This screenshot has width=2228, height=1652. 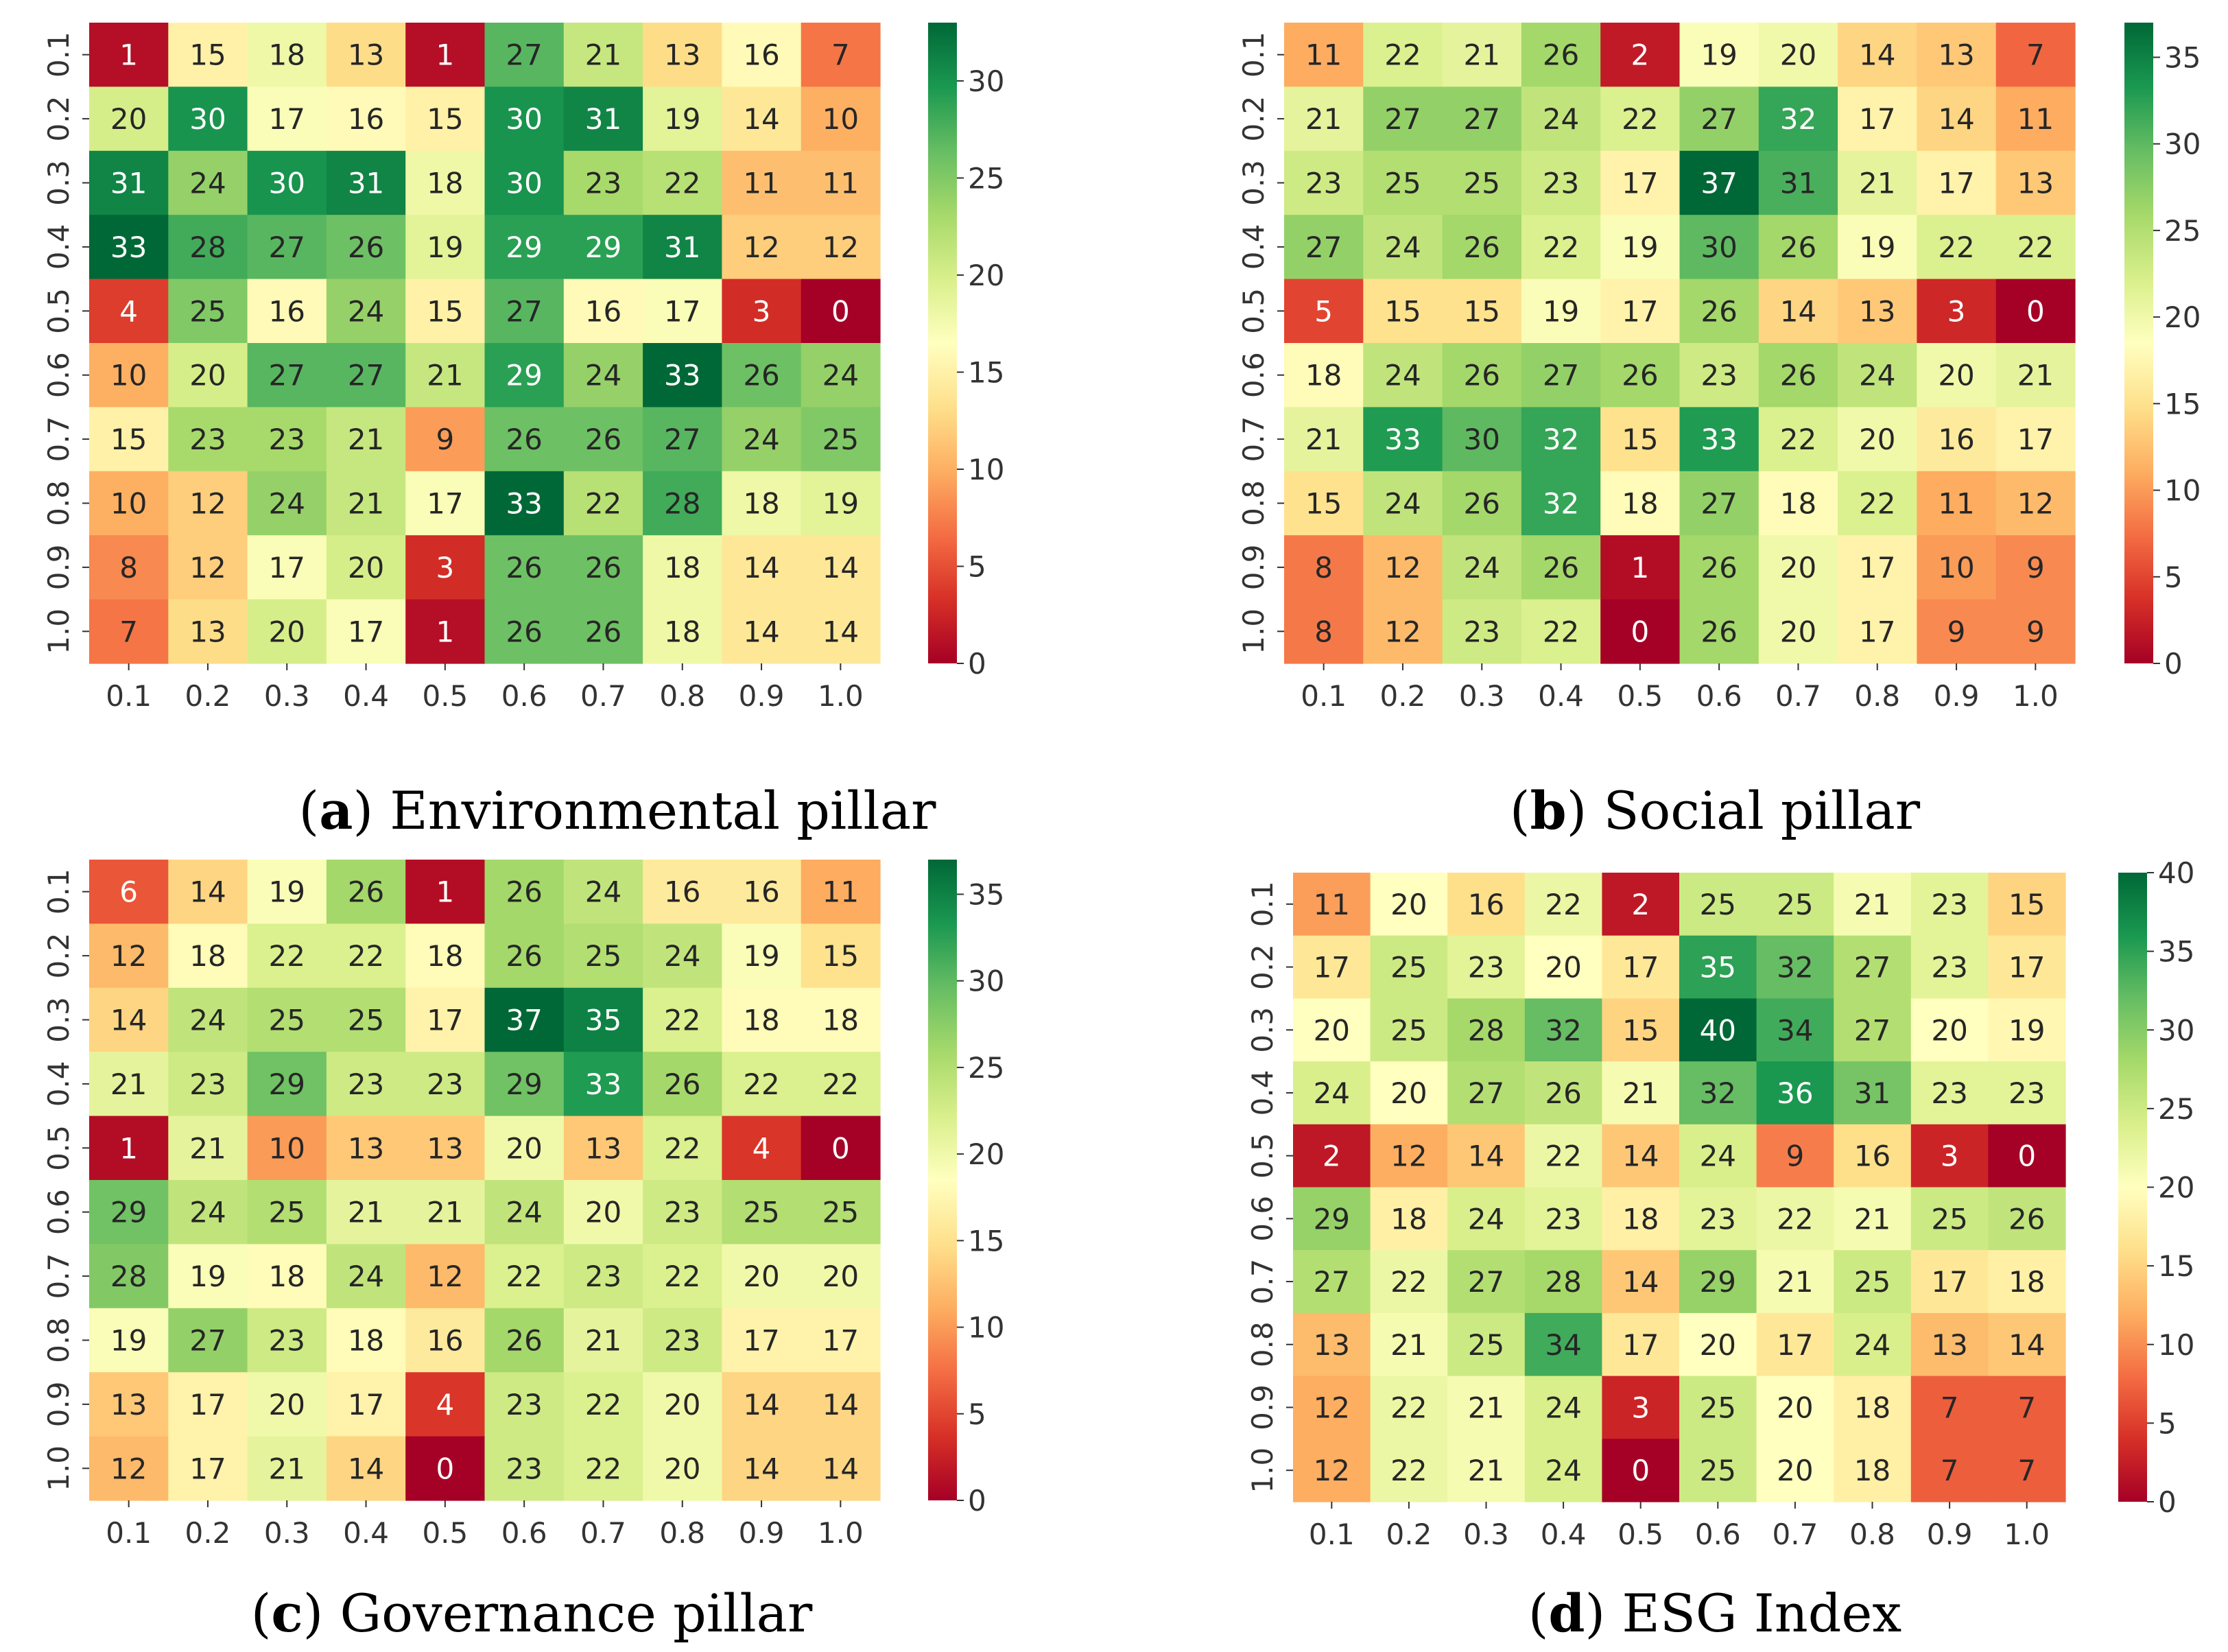 I want to click on colorbar-tick-label: 0, so click(x=977, y=1501).